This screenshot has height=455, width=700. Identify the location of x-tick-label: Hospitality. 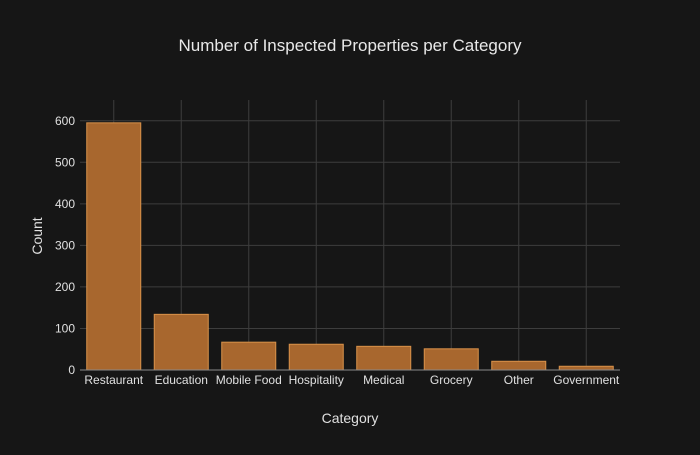
(316, 380).